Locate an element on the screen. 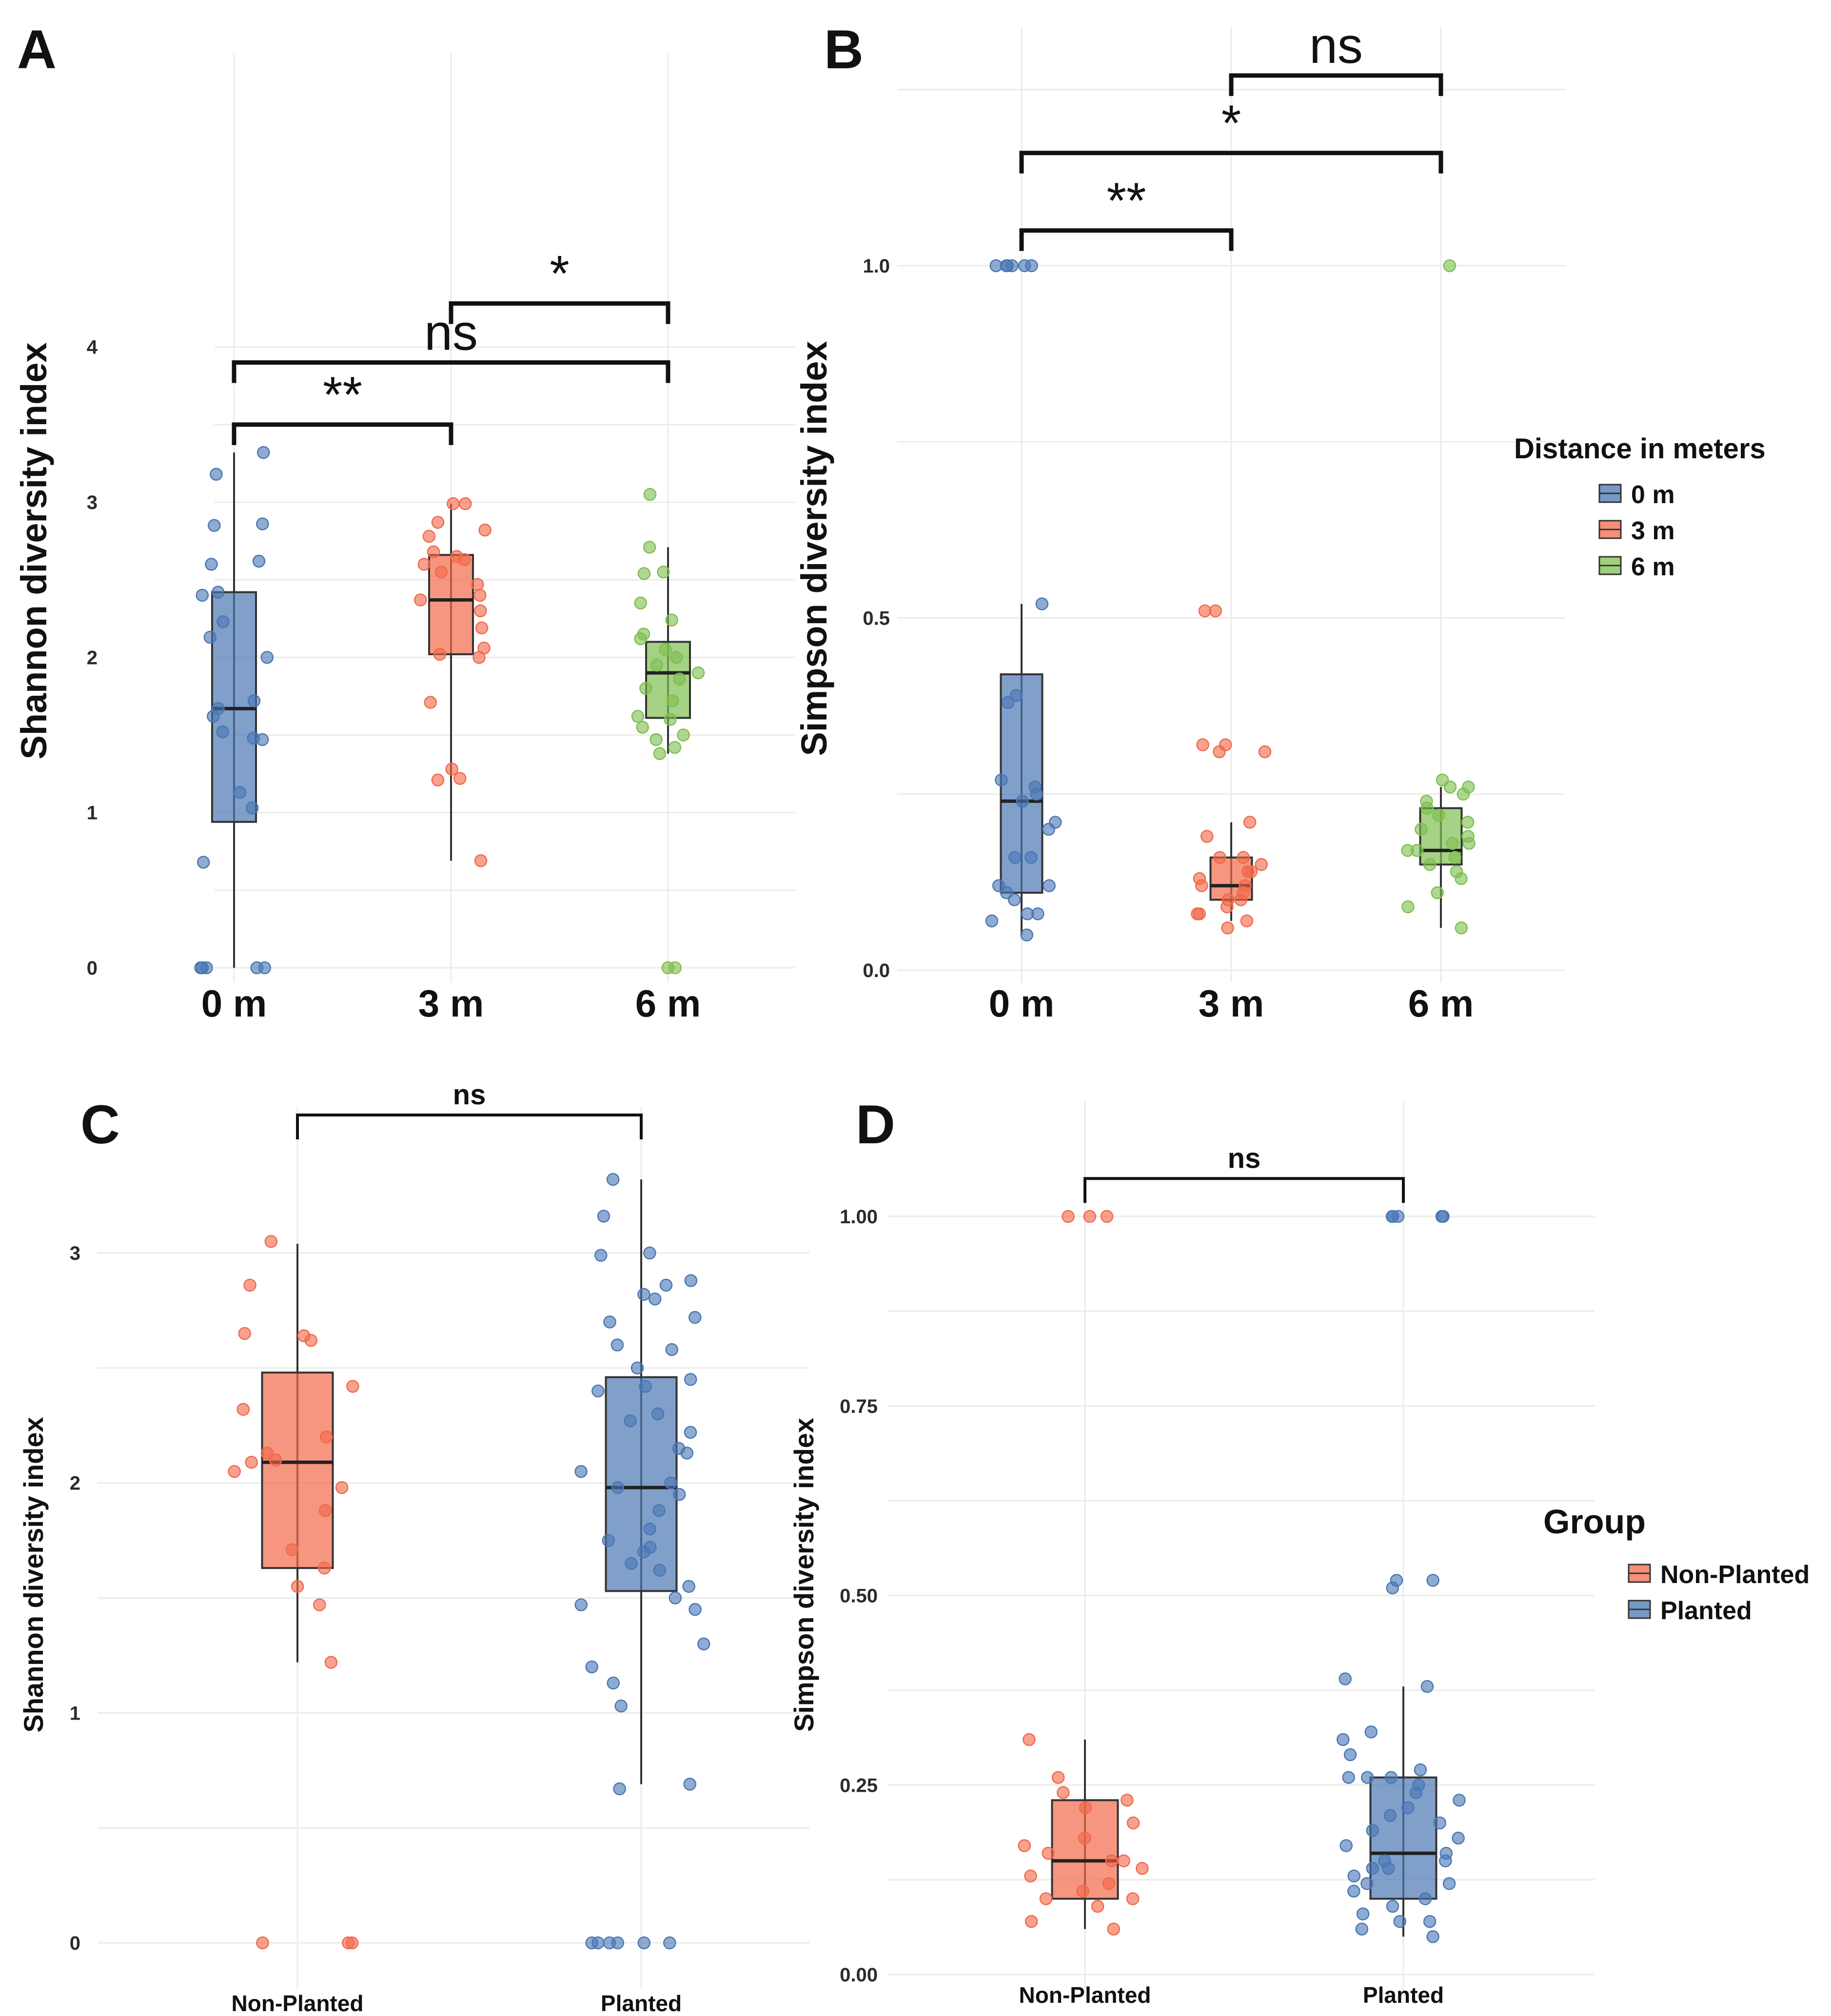 The height and width of the screenshot is (2016, 1831). legend-title: Group is located at coordinates (1594, 1522).